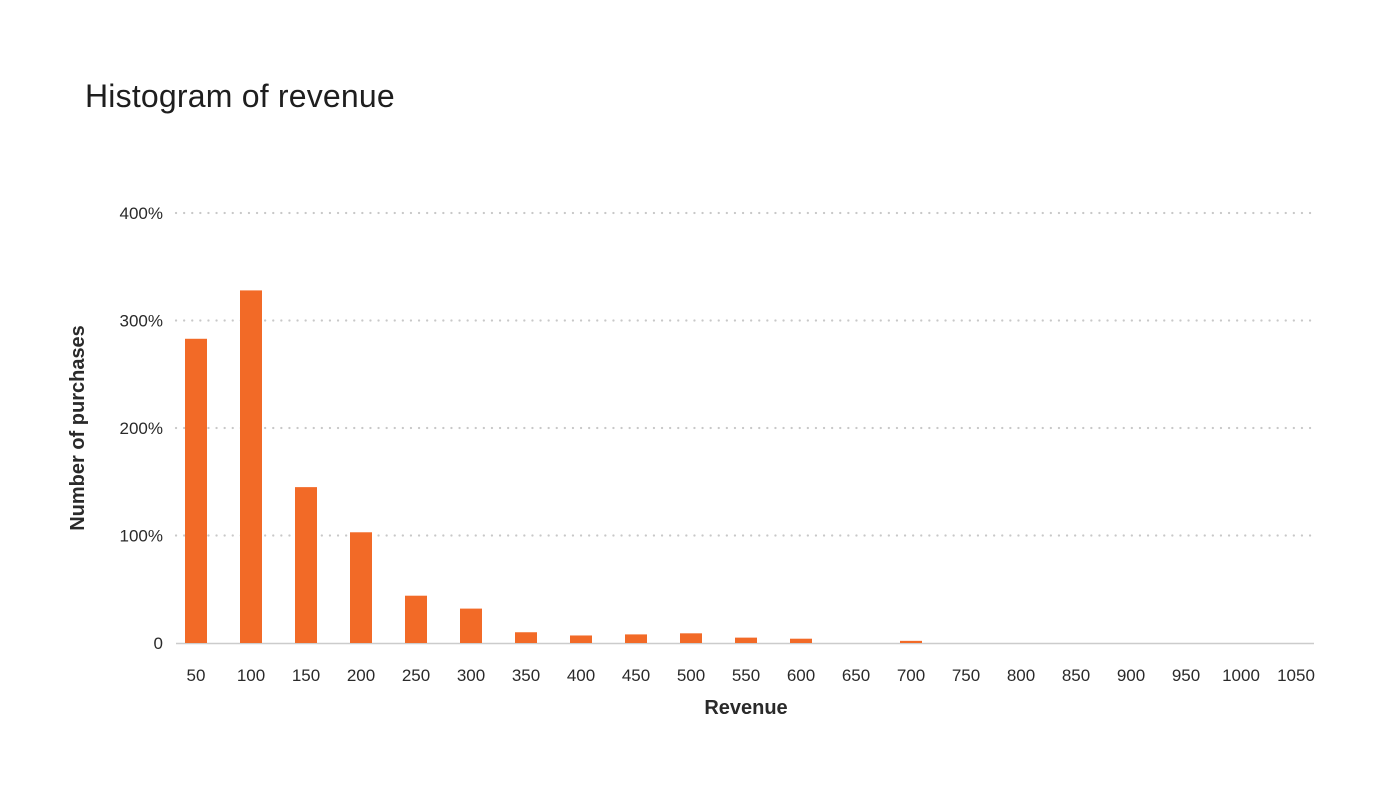  Describe the element at coordinates (745, 708) in the screenshot. I see `x-axis-title: Revenue` at that location.